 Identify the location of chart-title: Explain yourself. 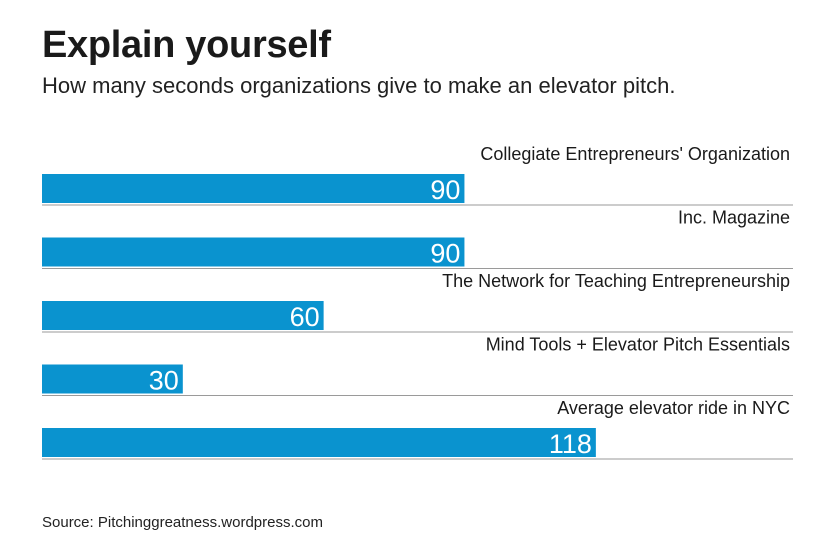
(186, 45).